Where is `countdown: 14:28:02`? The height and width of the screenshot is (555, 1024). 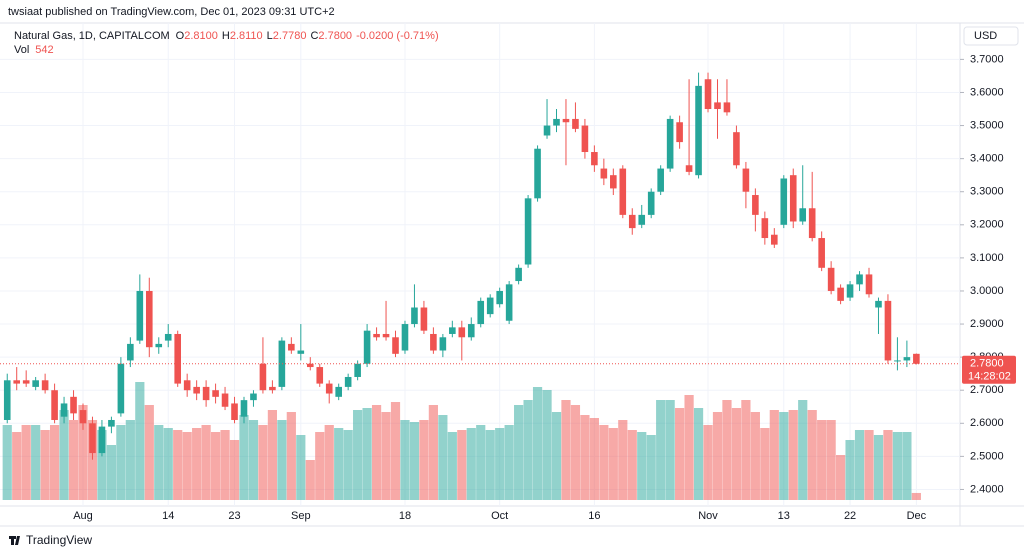
countdown: 14:28:02 is located at coordinates (989, 377).